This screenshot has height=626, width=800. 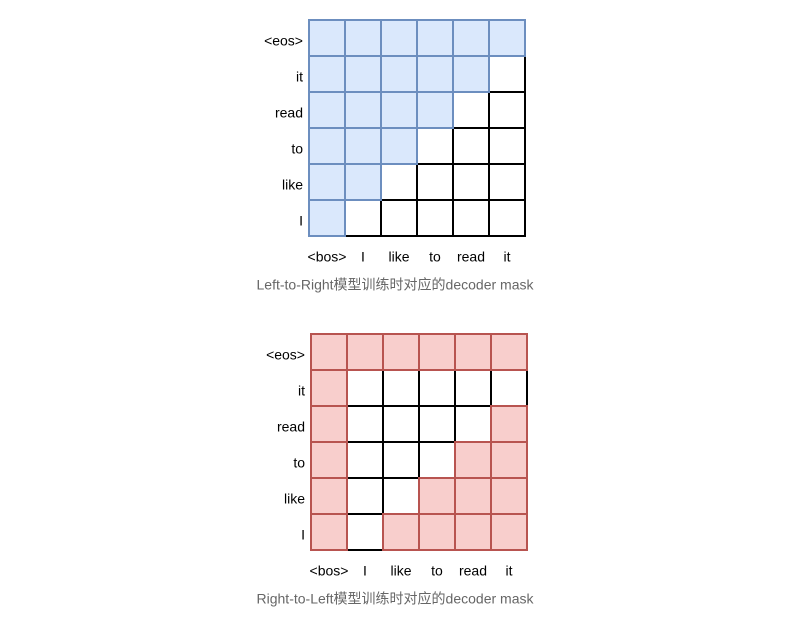 I want to click on caption: Right-to-Left模型训练时对应的decoder mask, so click(x=396, y=599).